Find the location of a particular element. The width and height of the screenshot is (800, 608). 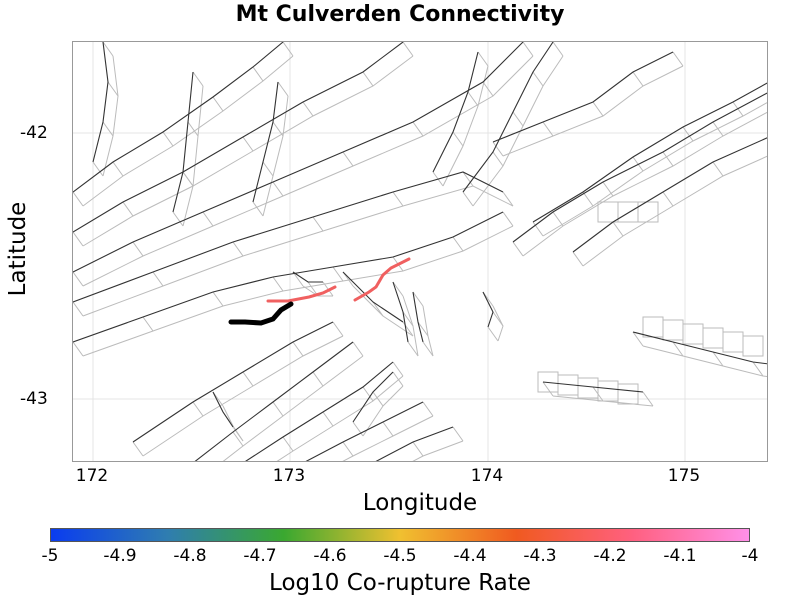

colorbar-tick-label: -4 is located at coordinates (750, 556).